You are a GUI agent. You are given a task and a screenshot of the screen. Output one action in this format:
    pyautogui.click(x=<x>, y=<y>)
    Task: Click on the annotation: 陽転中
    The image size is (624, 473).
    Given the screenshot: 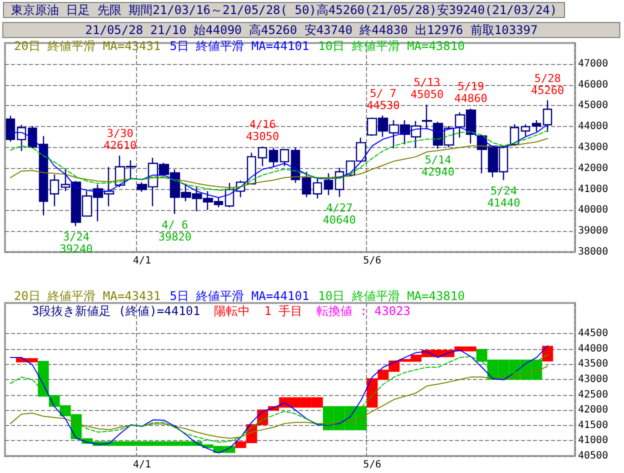 What is the action you would take?
    pyautogui.click(x=232, y=311)
    